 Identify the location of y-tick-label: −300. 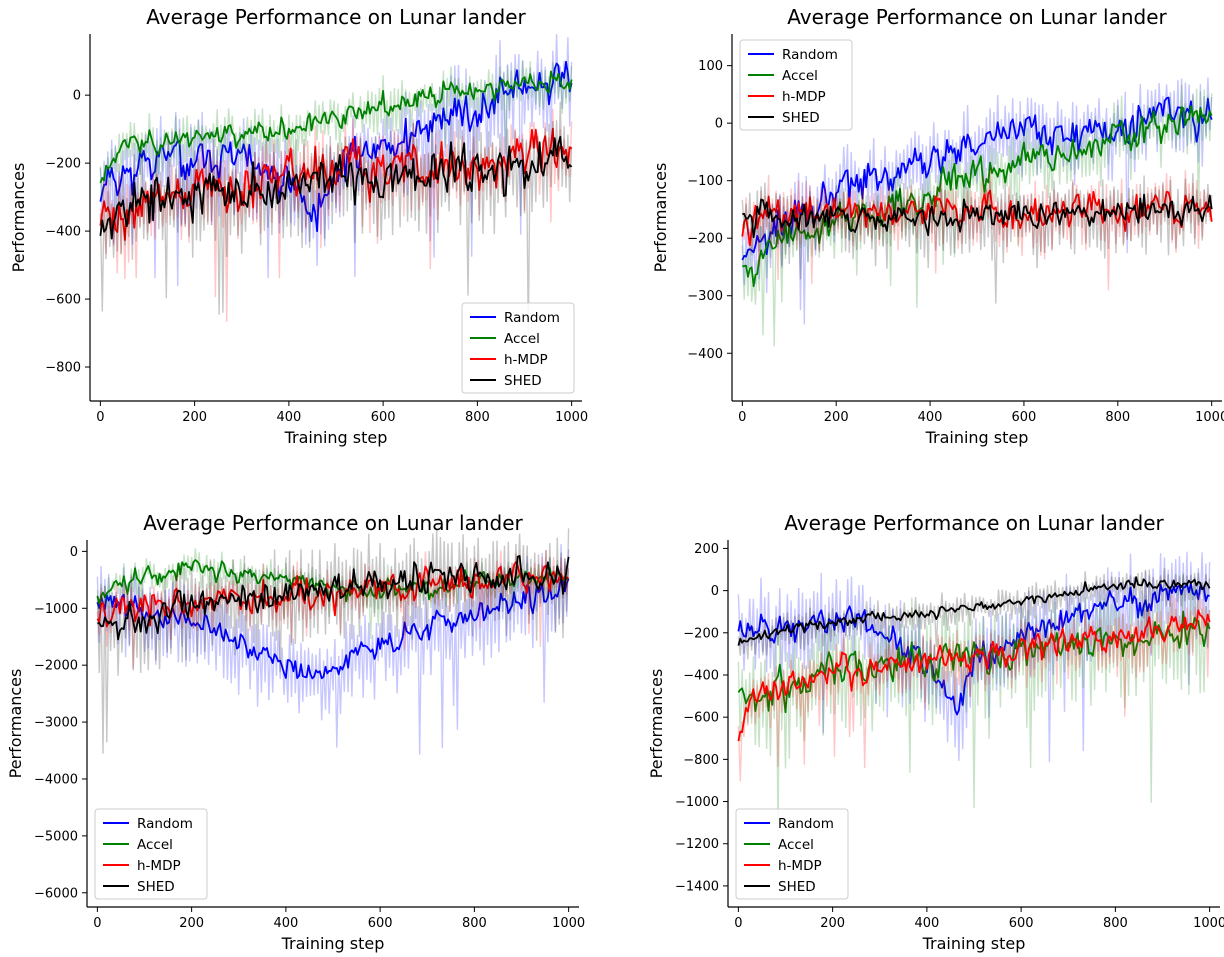
(705, 296).